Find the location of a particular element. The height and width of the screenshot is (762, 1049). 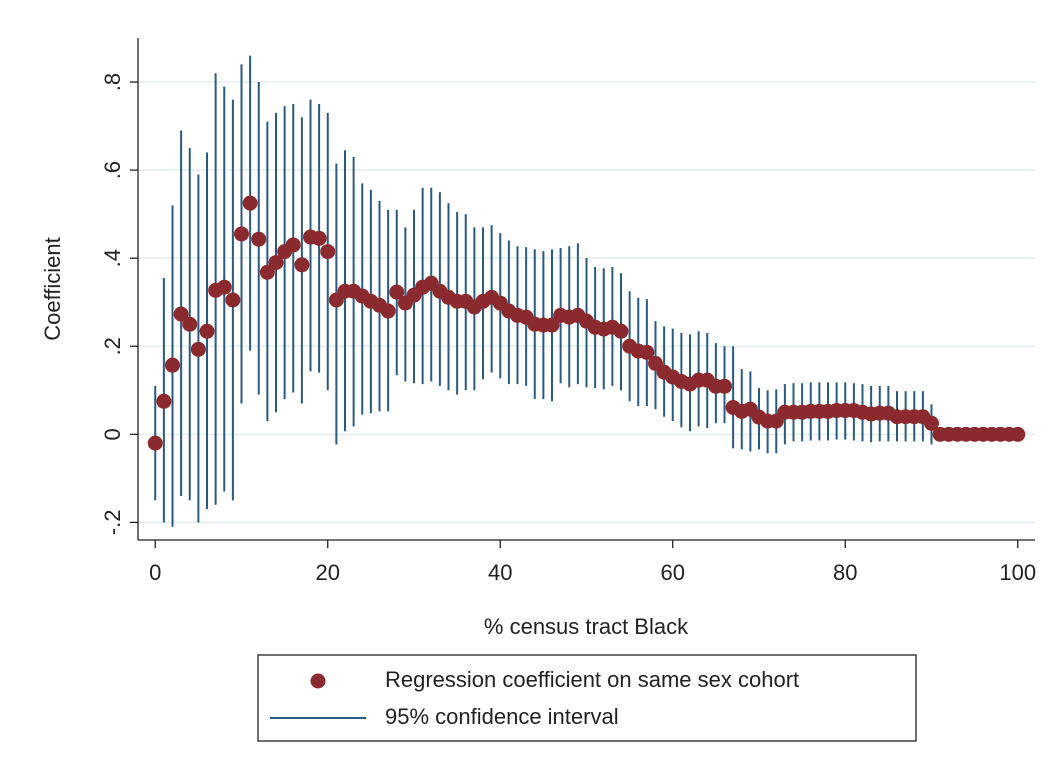

x-tick-label: 40 is located at coordinates (500, 572).